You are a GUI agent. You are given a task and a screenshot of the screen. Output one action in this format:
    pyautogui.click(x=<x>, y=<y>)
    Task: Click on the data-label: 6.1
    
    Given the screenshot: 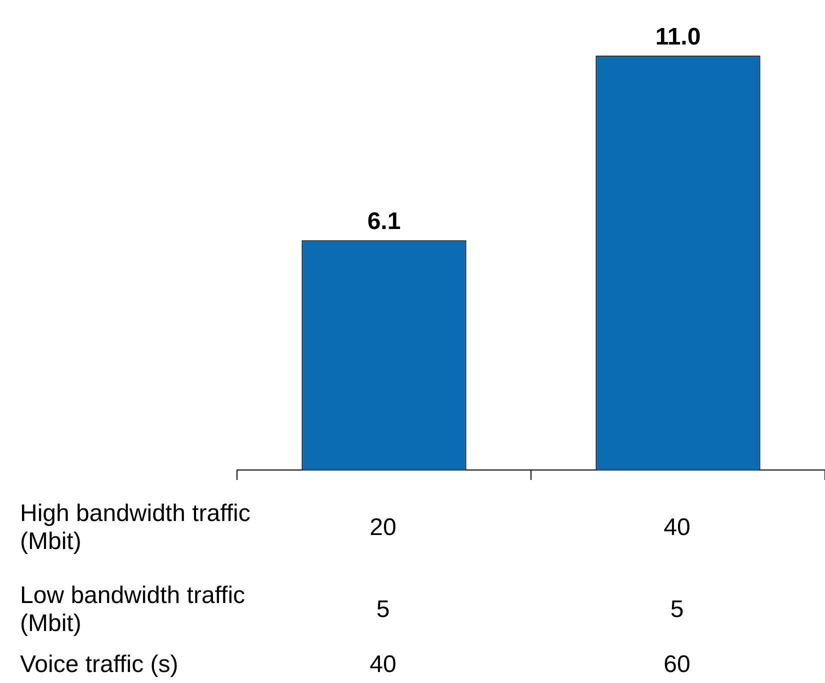 What is the action you would take?
    pyautogui.click(x=384, y=221)
    